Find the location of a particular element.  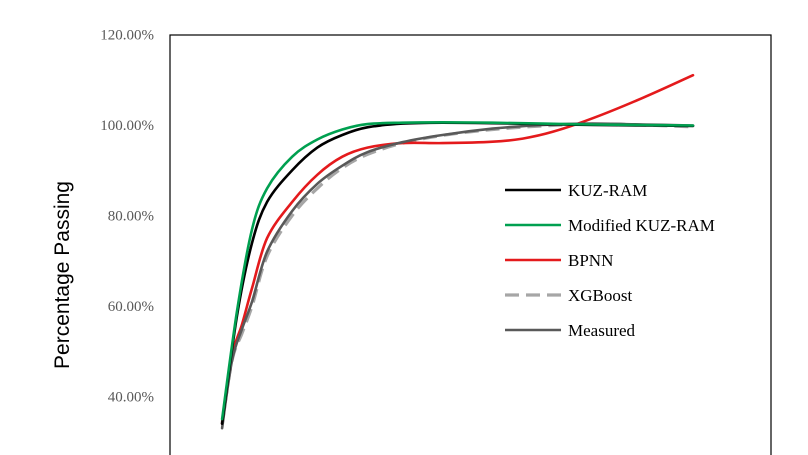

y-axis-ticks: 40.00% 60.00% 80.00% 100.00% 120.00% is located at coordinates (127, 217).